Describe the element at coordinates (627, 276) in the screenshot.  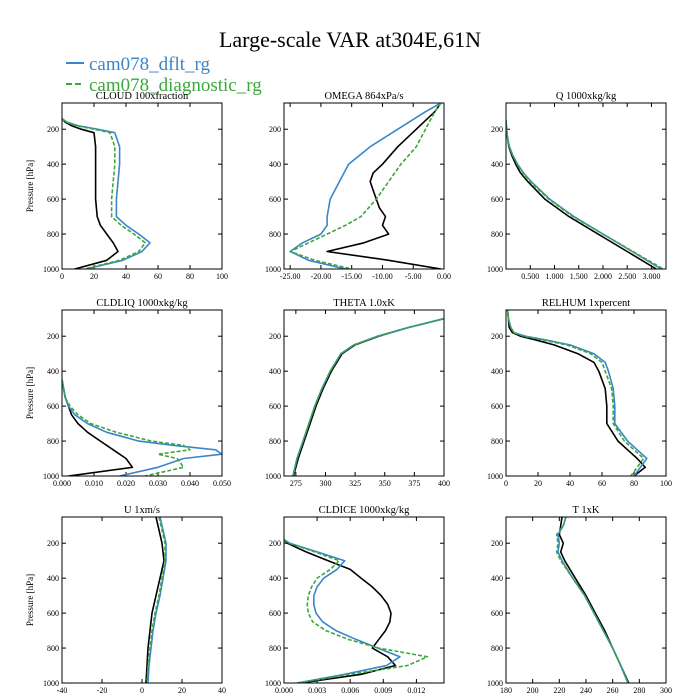
I see `x-tick-label: 2.500` at that location.